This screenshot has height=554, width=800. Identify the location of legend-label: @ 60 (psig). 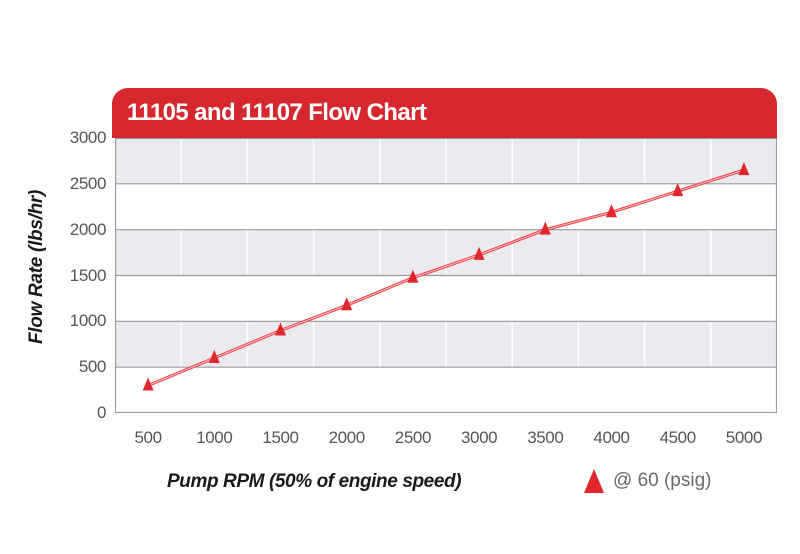
(662, 480).